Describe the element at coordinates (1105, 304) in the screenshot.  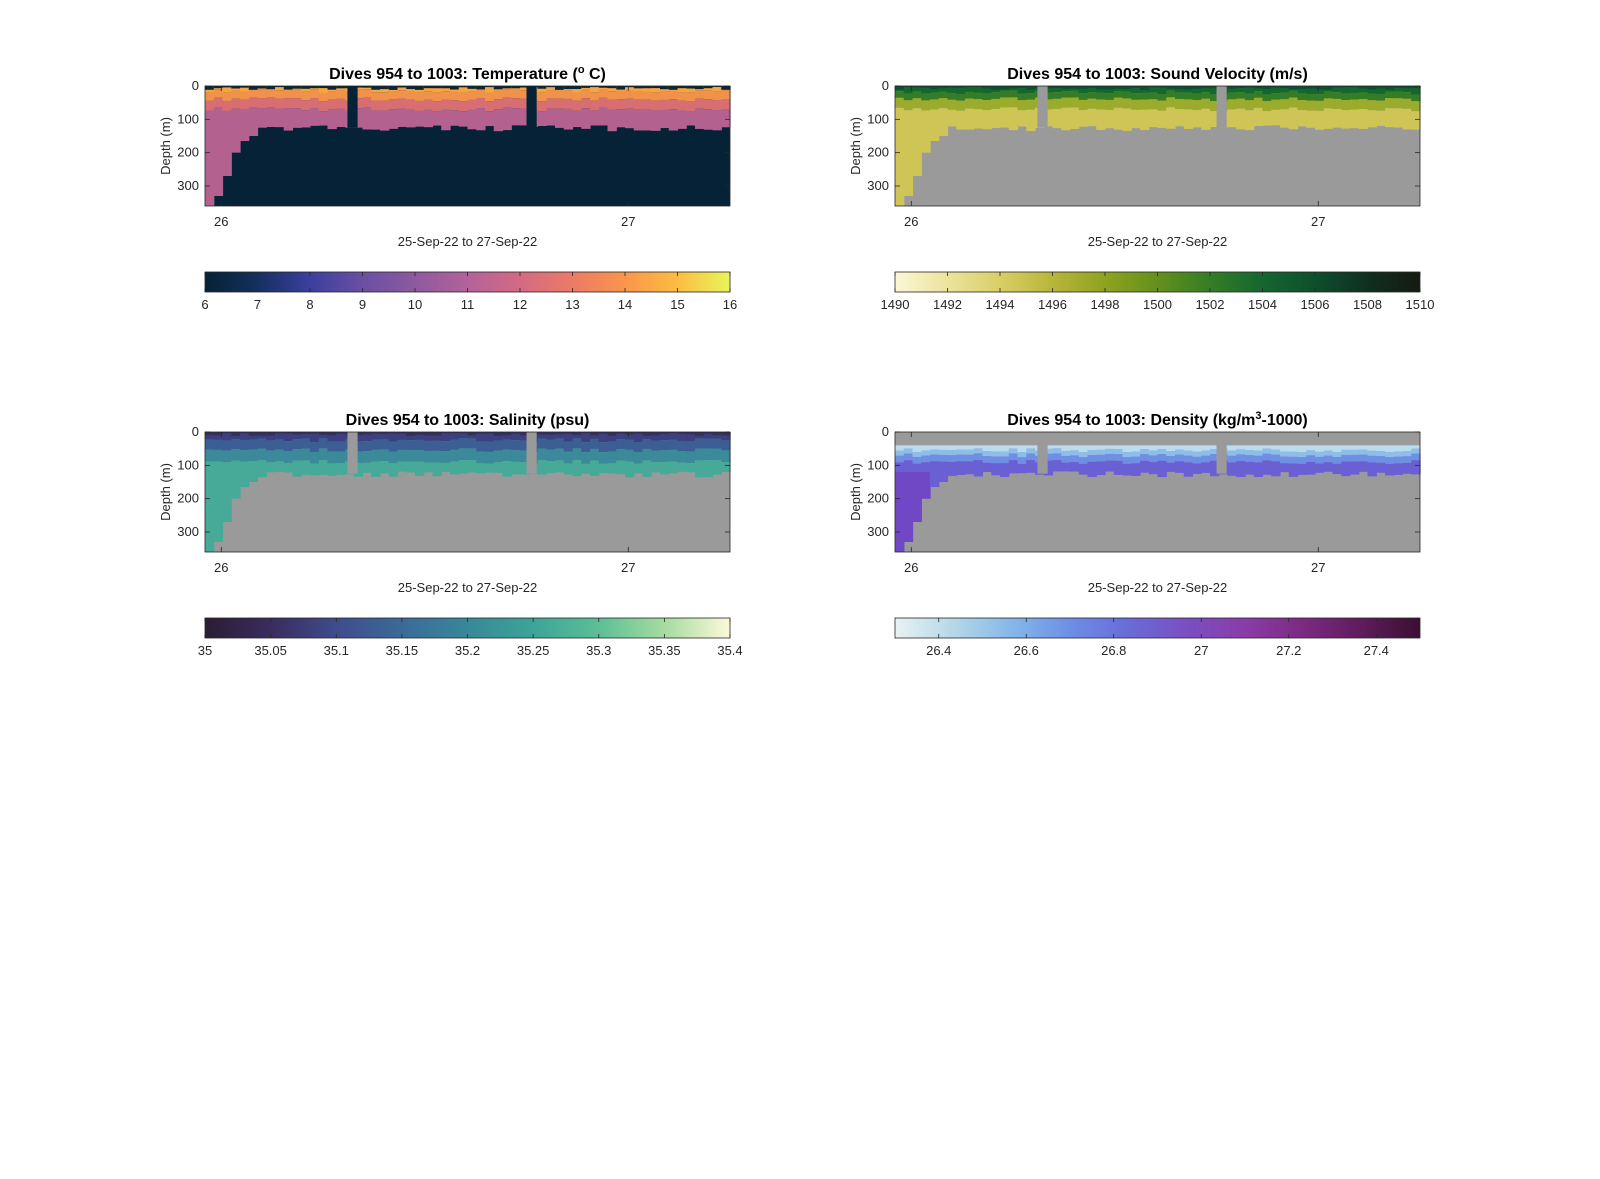
I see `colorbar-tick-label: 1498` at that location.